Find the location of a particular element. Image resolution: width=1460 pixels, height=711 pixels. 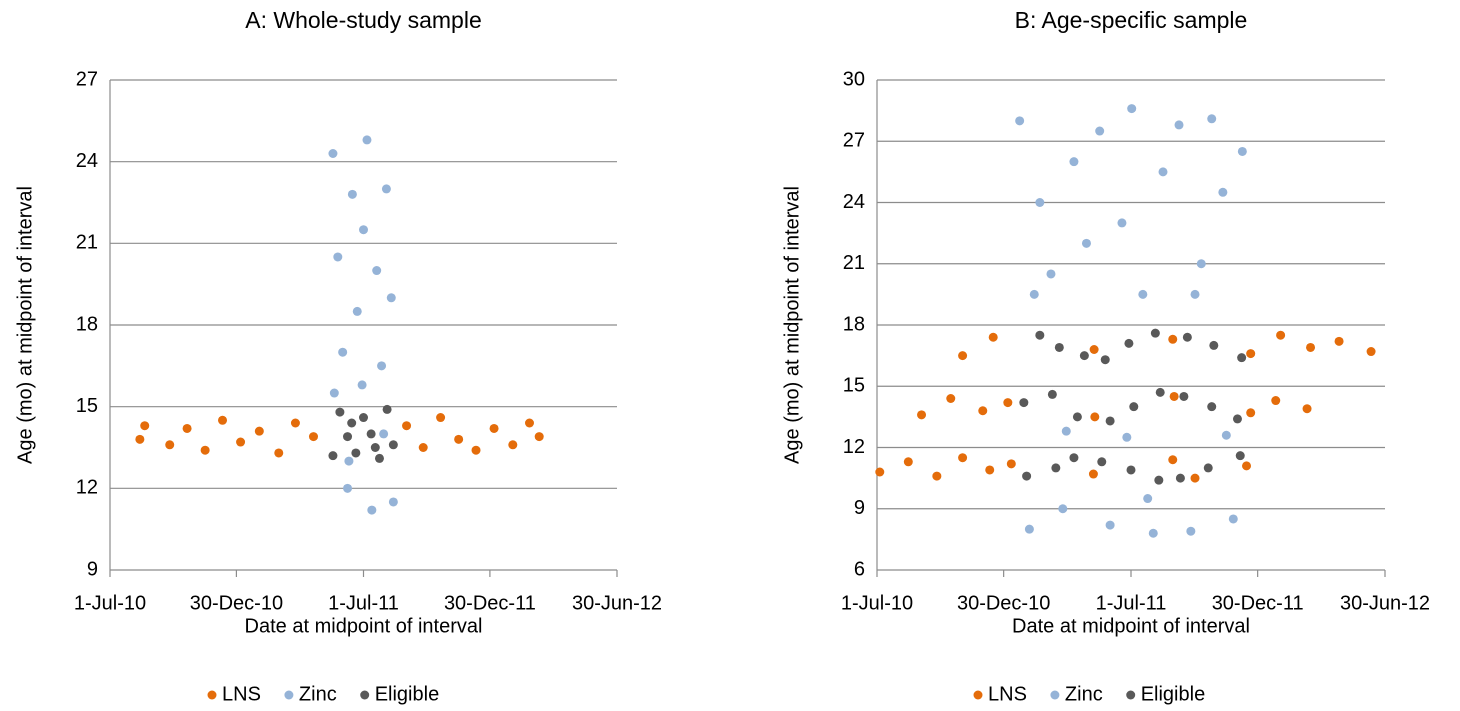

y-tick-label: 24 is located at coordinates (854, 202).